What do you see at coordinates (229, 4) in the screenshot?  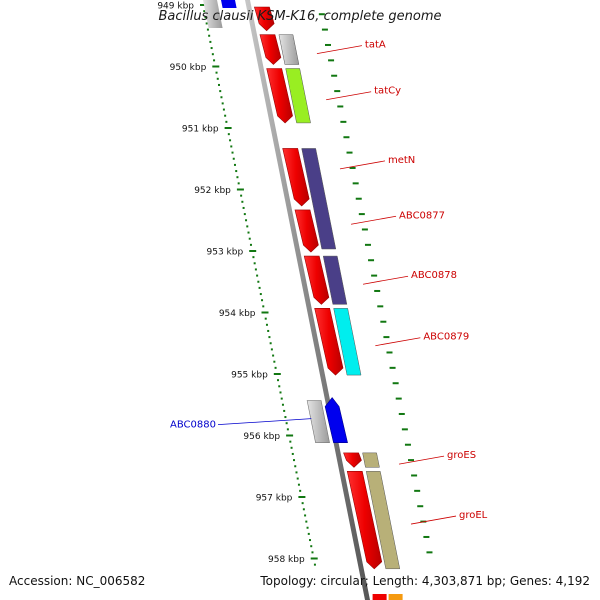 I see `top-blue-block` at bounding box center [229, 4].